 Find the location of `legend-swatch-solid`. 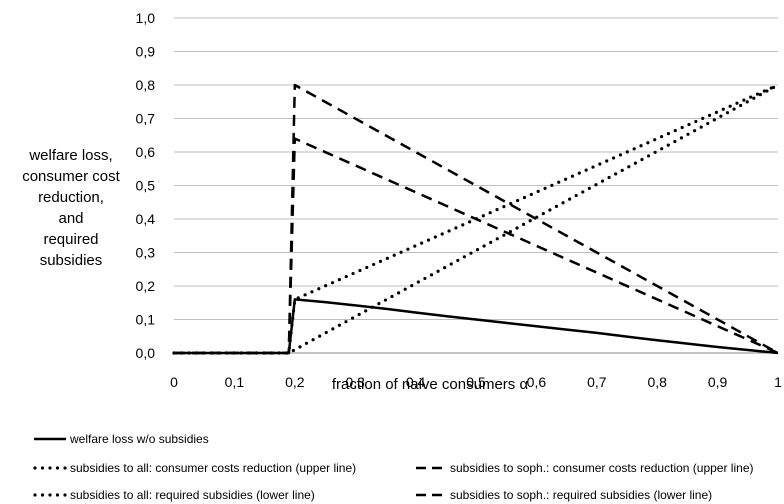

legend-swatch-solid is located at coordinates (50, 439).